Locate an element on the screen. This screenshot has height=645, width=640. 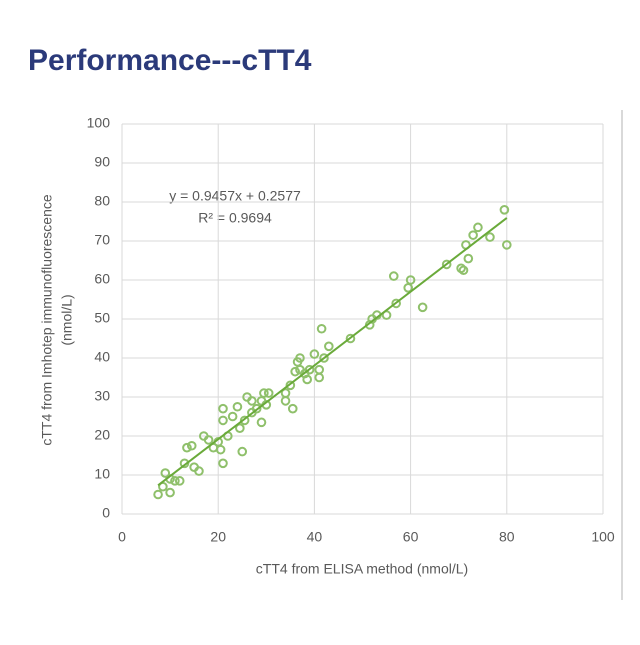
y-tick-label: 100 is located at coordinates (99, 123).